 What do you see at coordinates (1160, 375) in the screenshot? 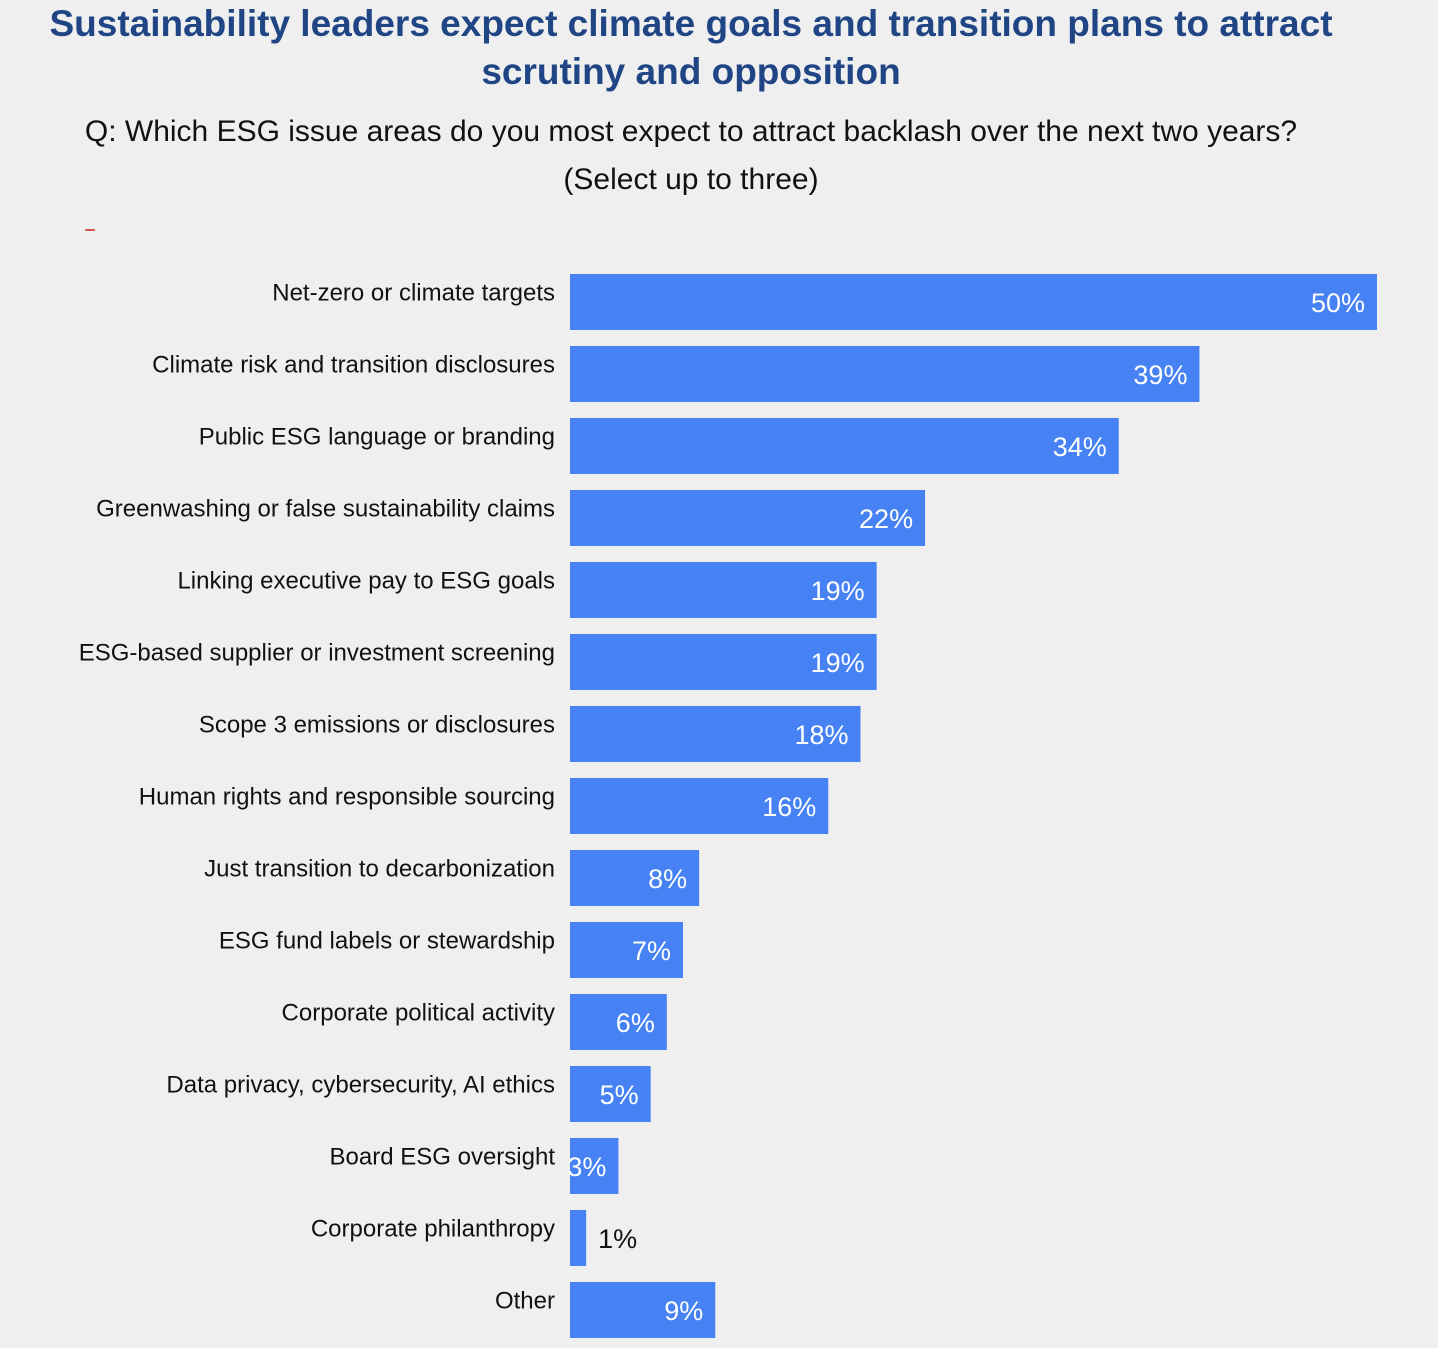
I see `value-label-climate-risk-and-transition-disclosures: 39%` at bounding box center [1160, 375].